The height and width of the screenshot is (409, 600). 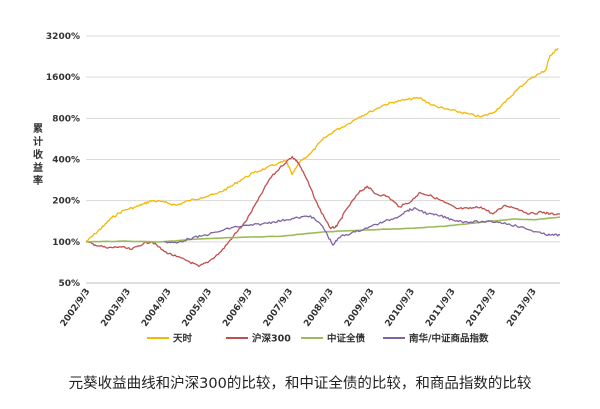 What do you see at coordinates (38, 154) in the screenshot?
I see `y-axis-label-char: 收` at bounding box center [38, 154].